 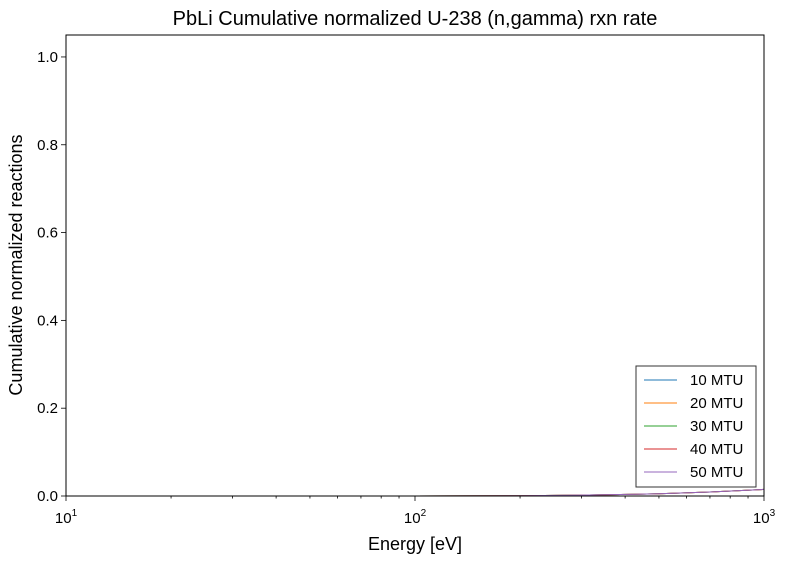 What do you see at coordinates (47, 320) in the screenshot?
I see `y-tick-label: 0.4` at bounding box center [47, 320].